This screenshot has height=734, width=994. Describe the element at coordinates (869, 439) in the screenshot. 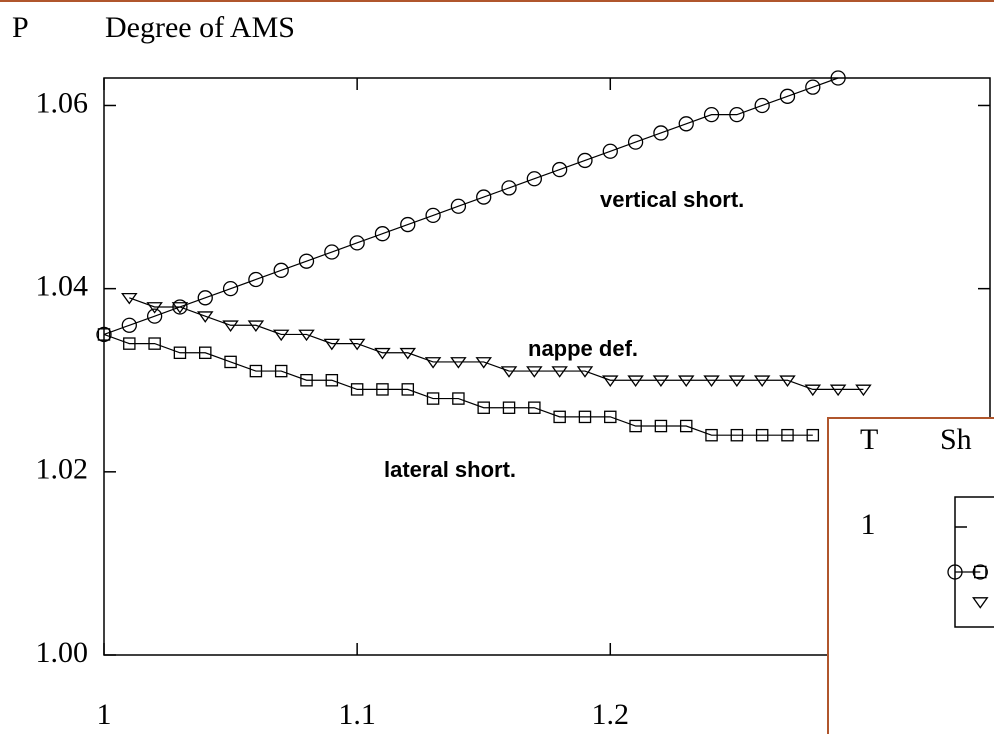

I see `inset-y-label: T` at that location.